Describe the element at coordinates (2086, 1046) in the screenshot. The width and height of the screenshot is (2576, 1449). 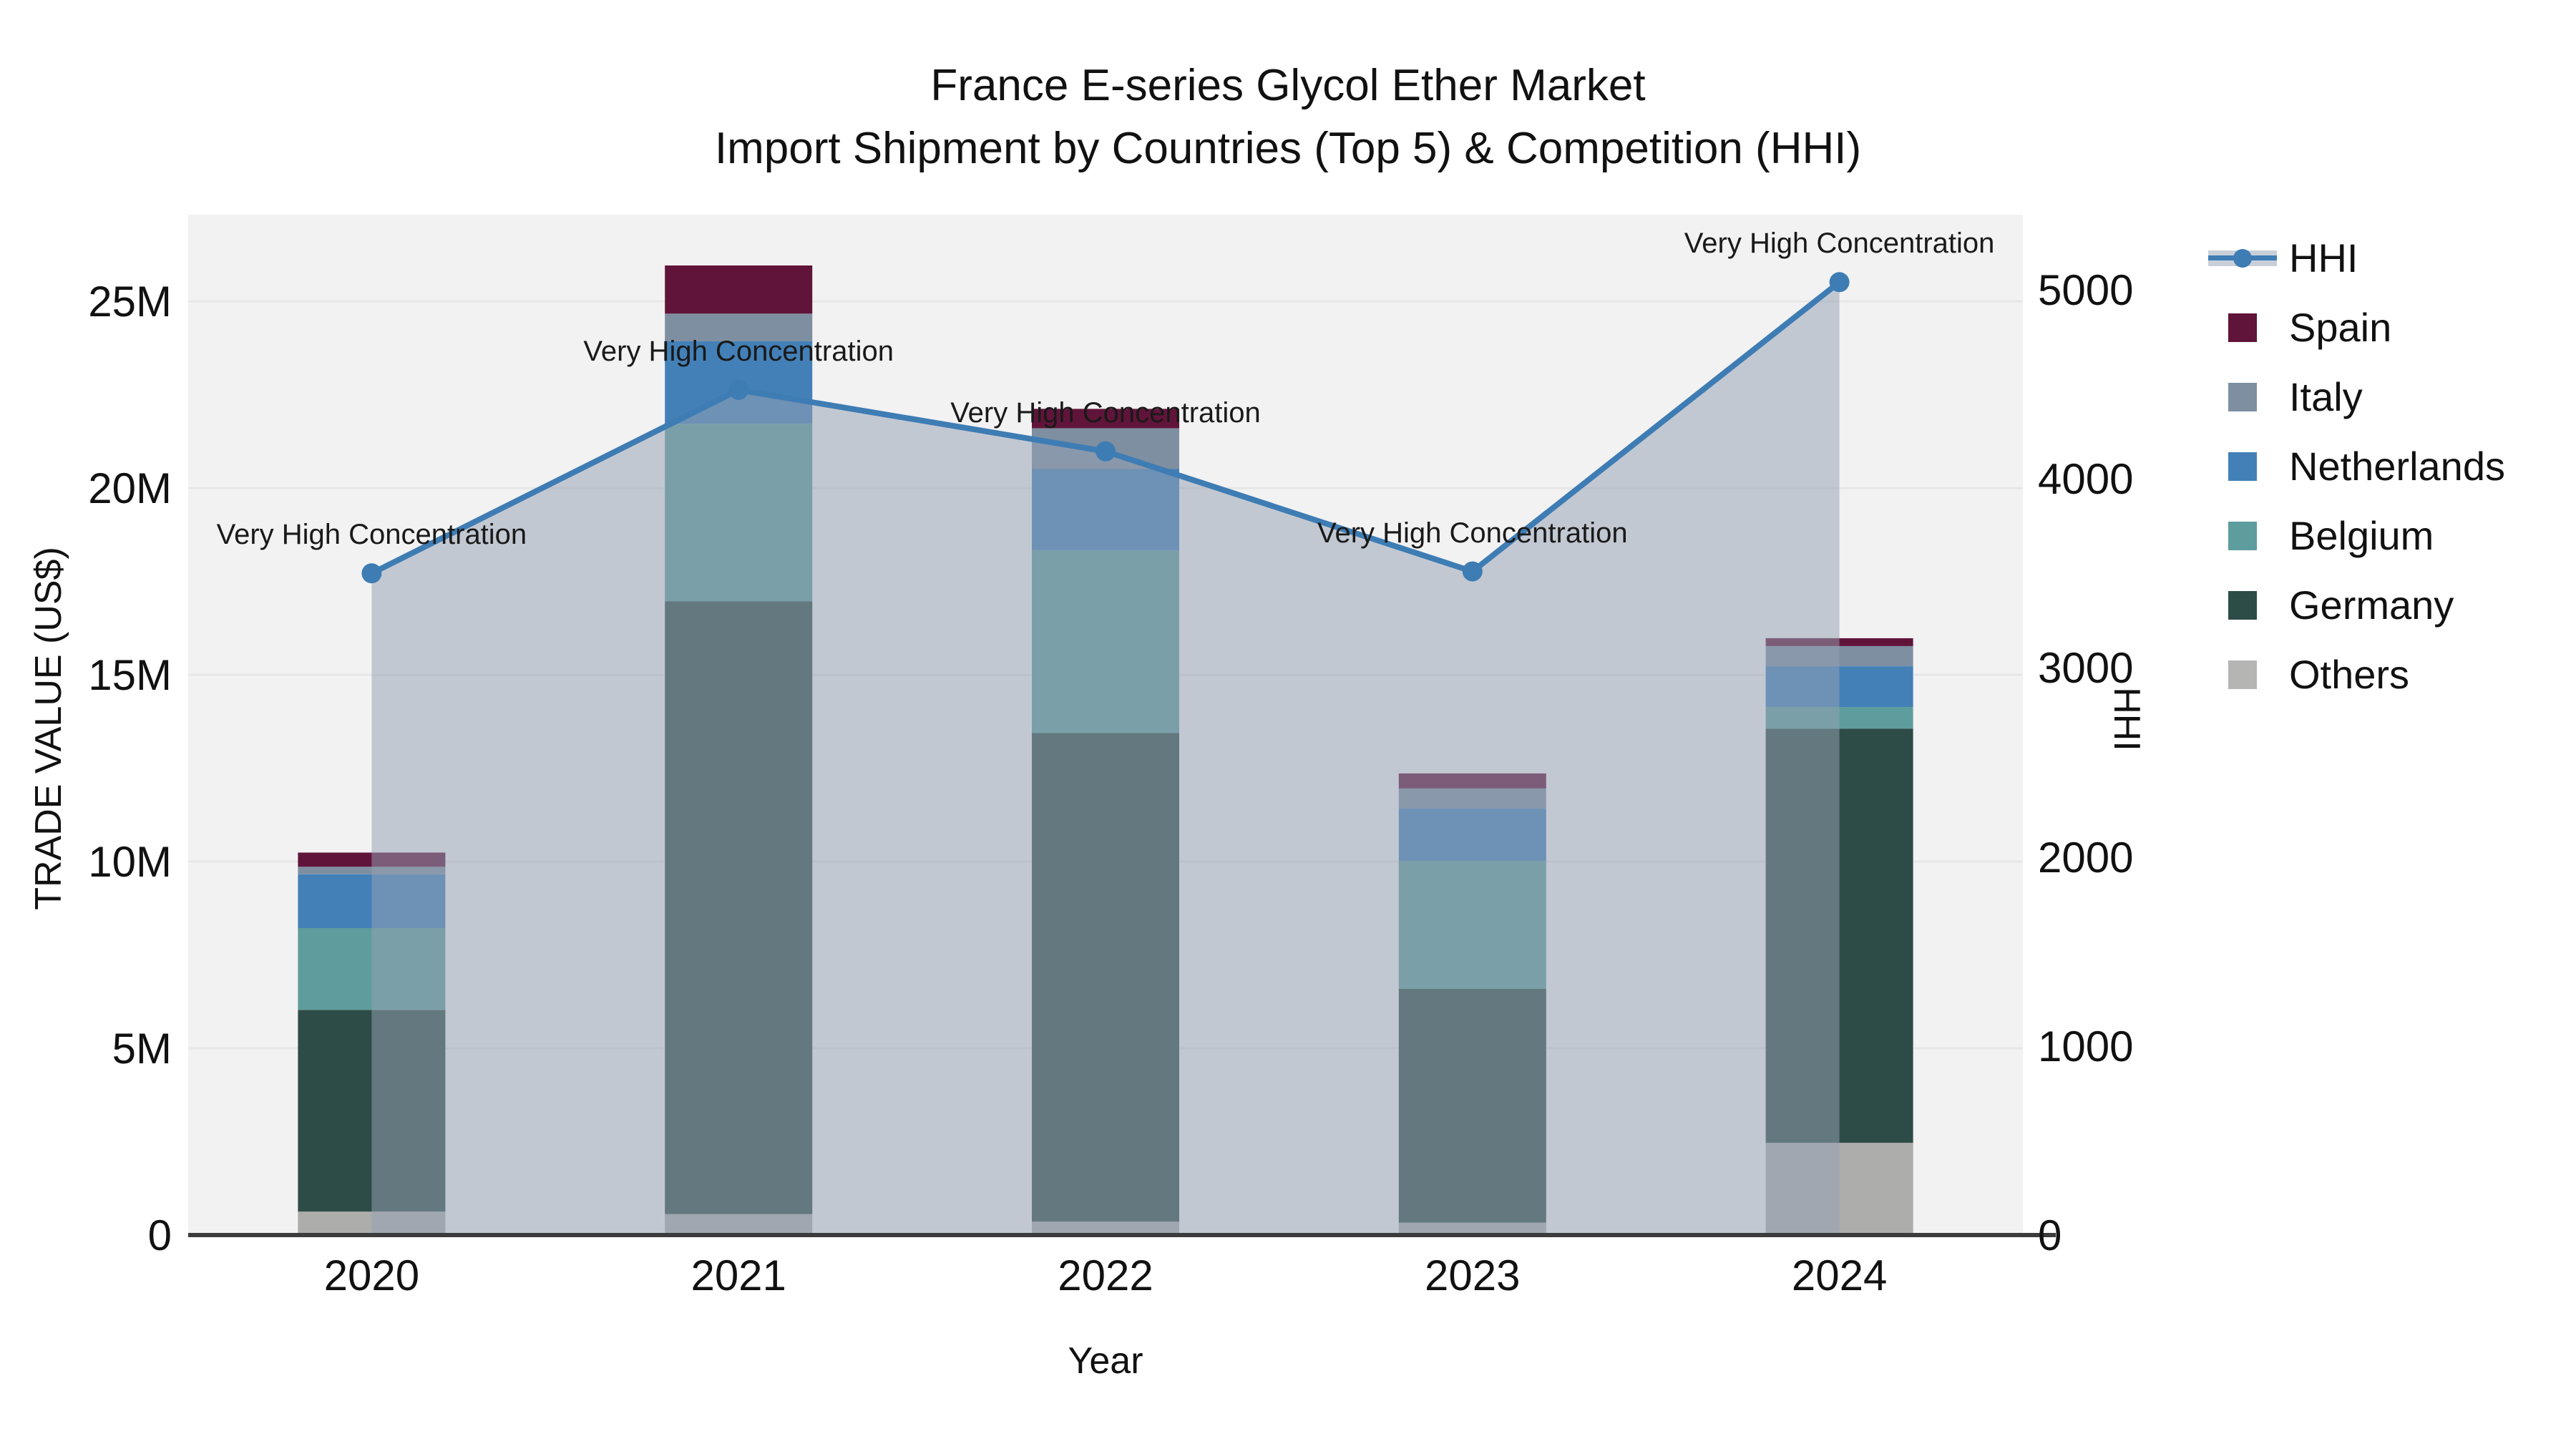
I see `y-right-tick-label: 1000` at that location.